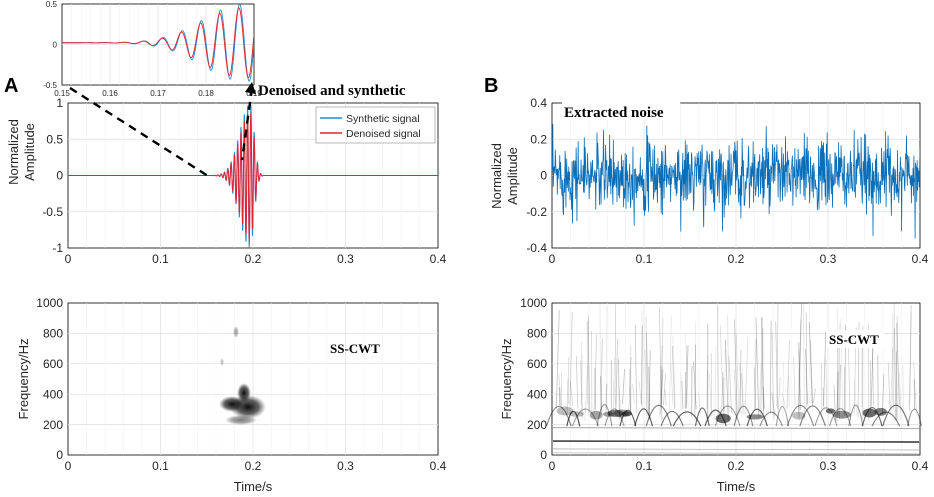  I want to click on y-axis-label-line2: Amplitude, so click(512, 176).